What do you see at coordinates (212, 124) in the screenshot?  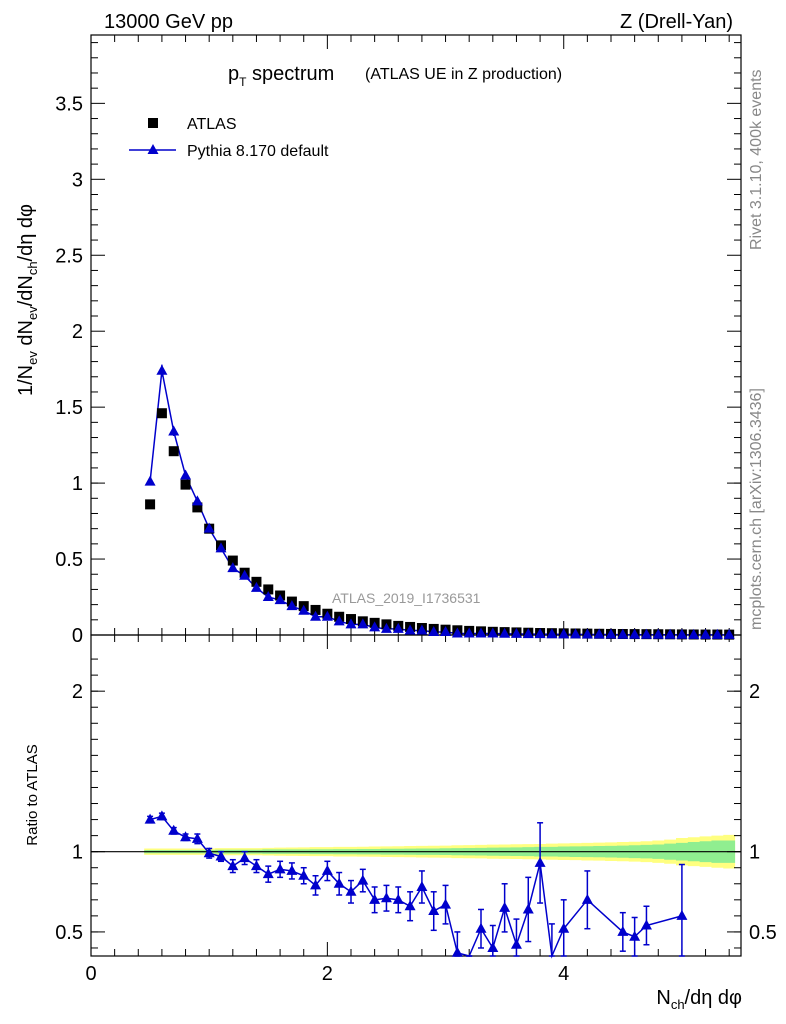 I see `legend-atlas-label: ATLAS` at bounding box center [212, 124].